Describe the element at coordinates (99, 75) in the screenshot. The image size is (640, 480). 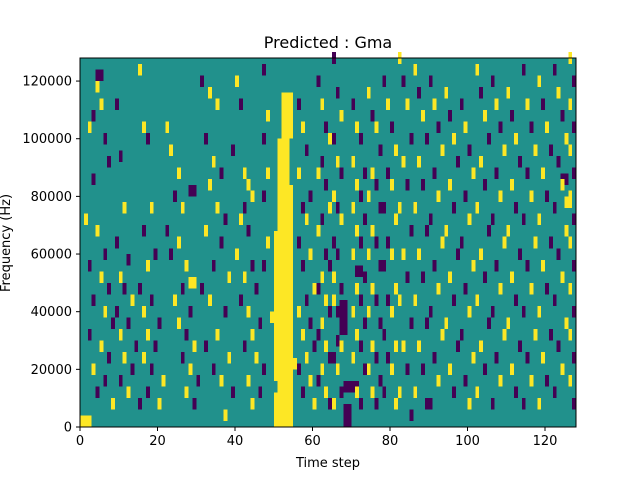
I see `heatmap-band-low` at that location.